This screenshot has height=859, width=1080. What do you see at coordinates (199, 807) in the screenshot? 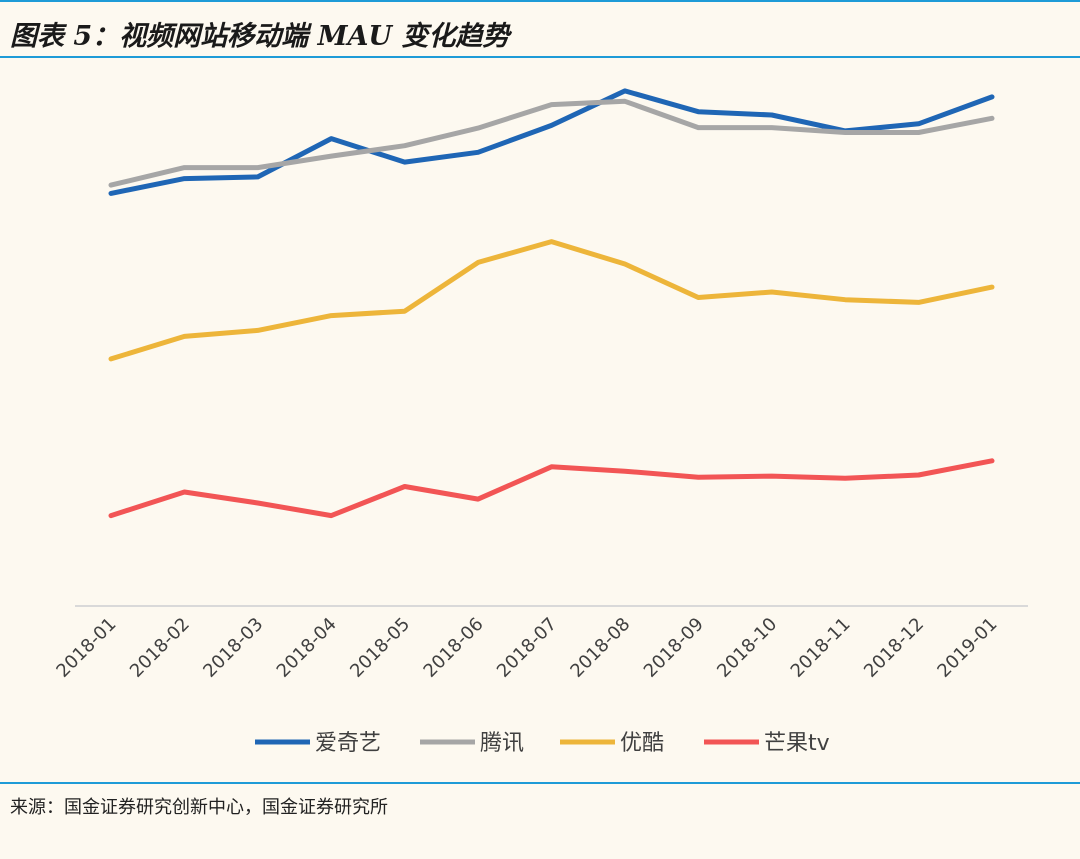
I see `source-note: 来源：国金证券研究创新中心，国金证券研究所` at bounding box center [199, 807].